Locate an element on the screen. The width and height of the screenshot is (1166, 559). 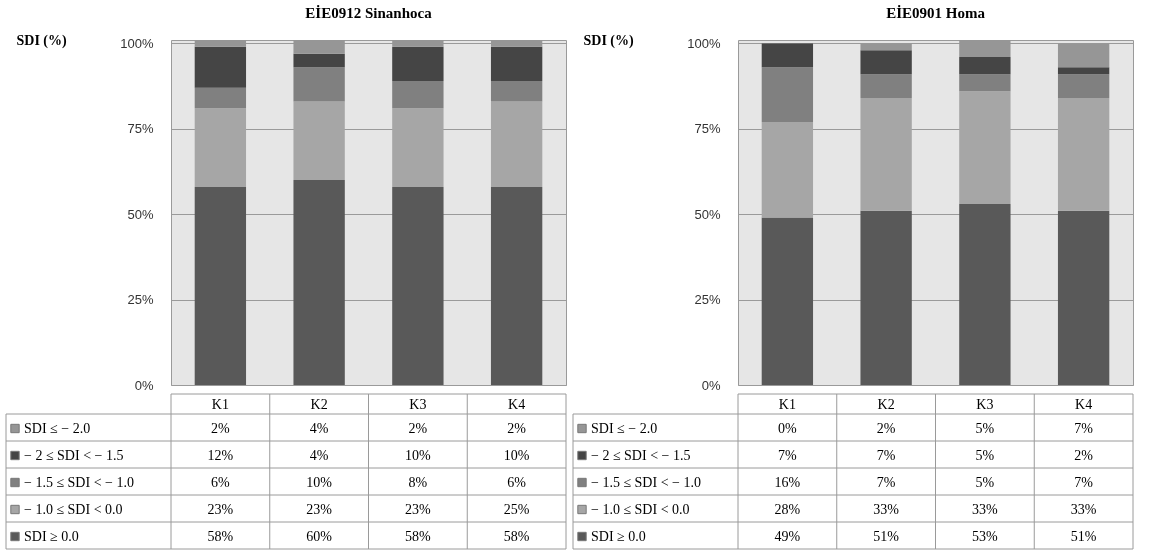
data-label: 28% is located at coordinates (787, 509).